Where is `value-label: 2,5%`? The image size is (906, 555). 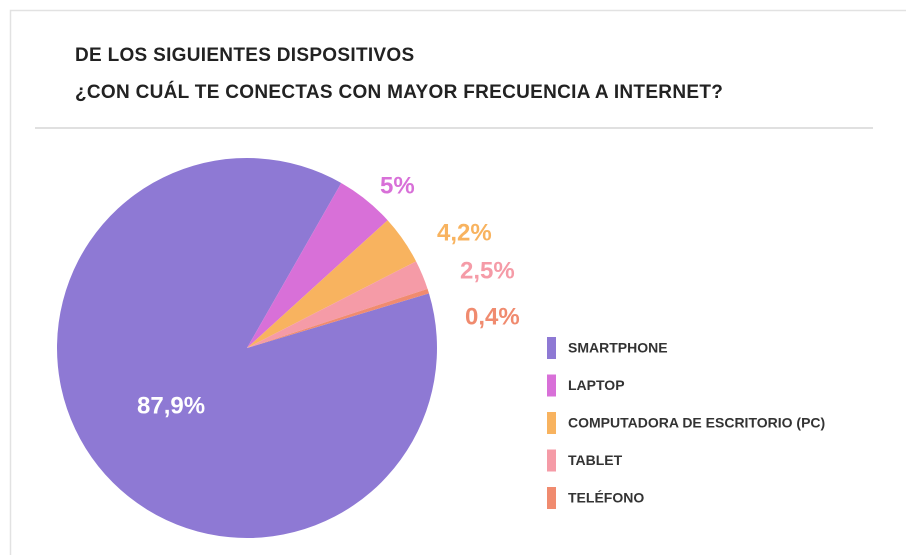
value-label: 2,5% is located at coordinates (487, 270).